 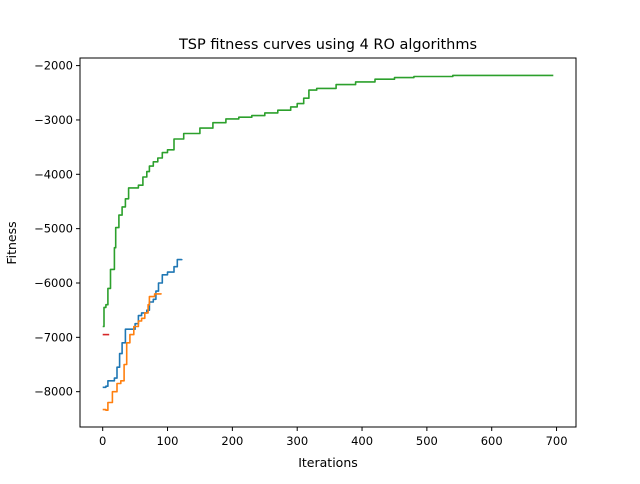 What do you see at coordinates (11, 242) in the screenshot?
I see `y-axis-label: Fitness` at bounding box center [11, 242].